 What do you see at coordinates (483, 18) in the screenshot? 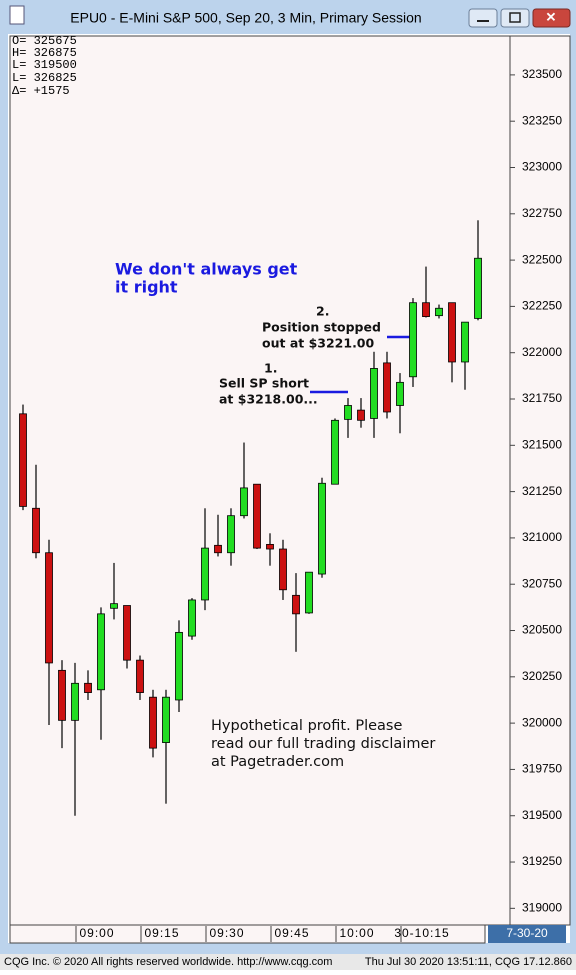
I see `minimize-button` at bounding box center [483, 18].